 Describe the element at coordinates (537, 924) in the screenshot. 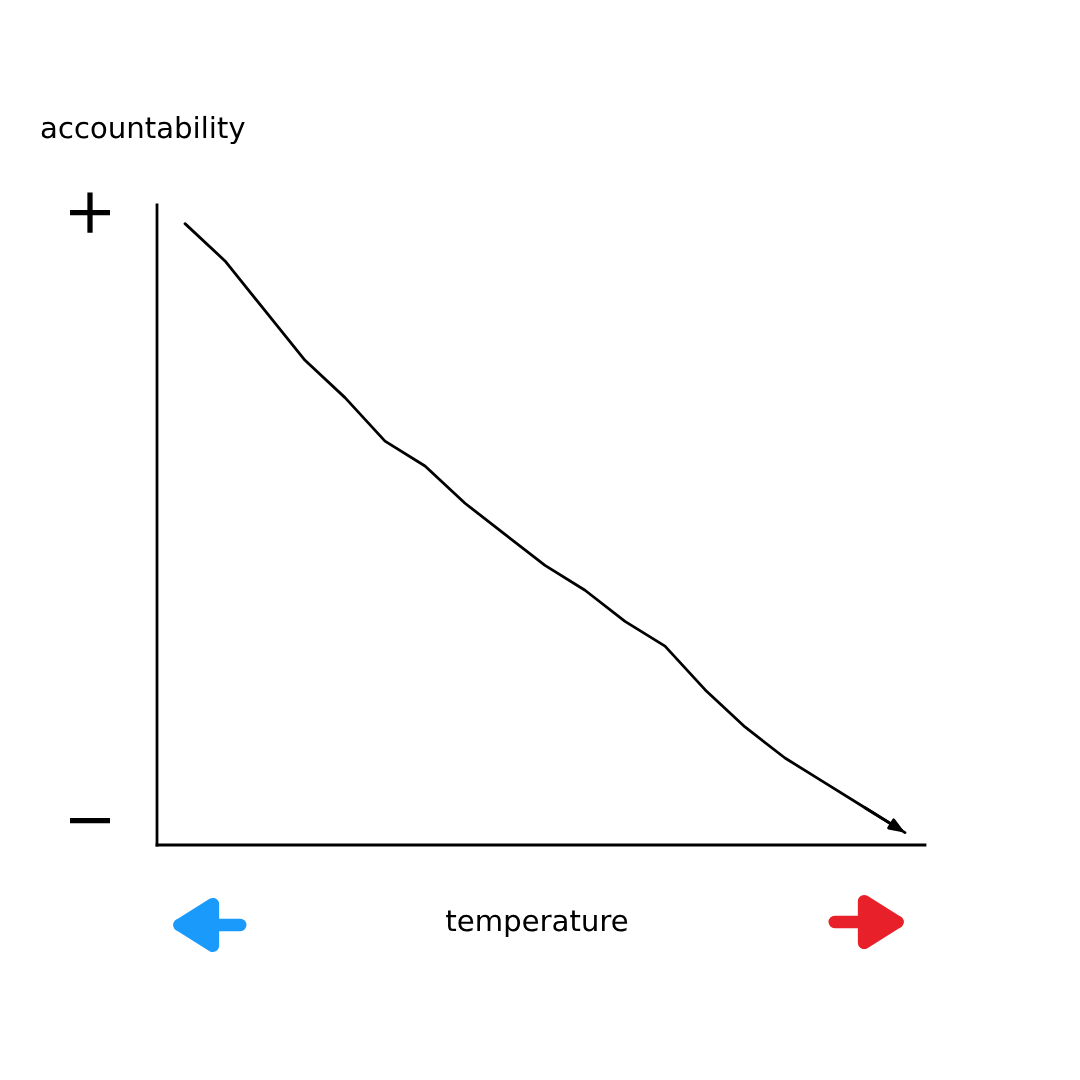

I see `x-axis-title: temperature` at that location.